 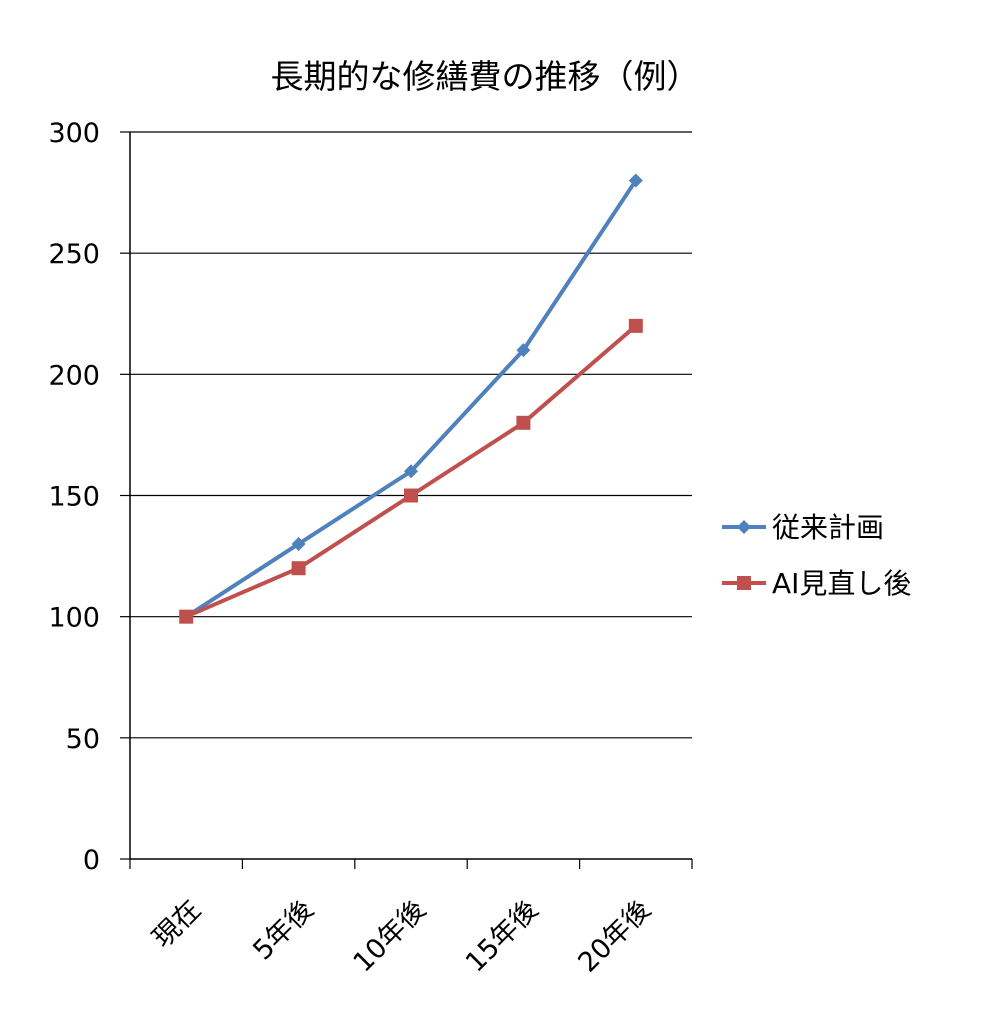 I want to click on y-tick-label: 200, so click(x=74, y=375).